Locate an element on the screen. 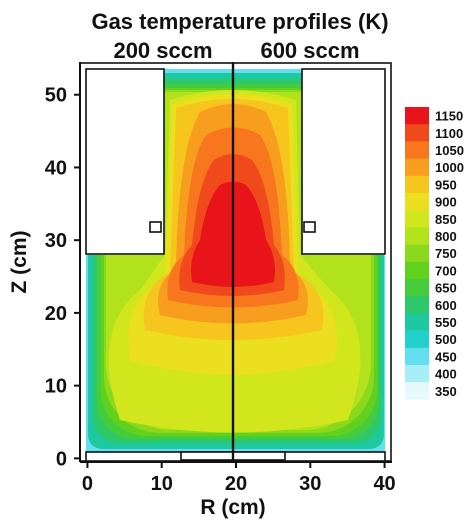 Image resolution: width=476 pixels, height=528 pixels. colorbar-label: 1150 is located at coordinates (449, 116).